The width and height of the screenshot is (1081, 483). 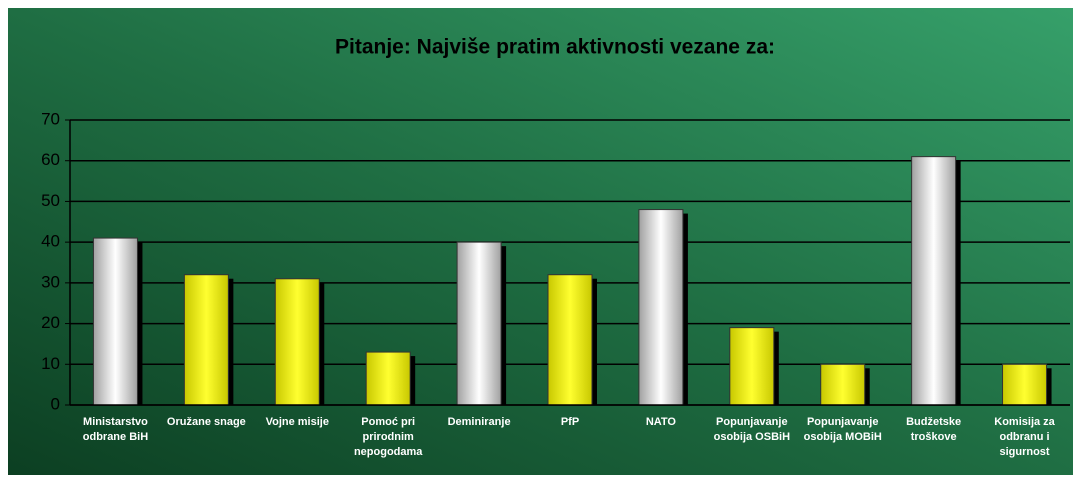 I want to click on y-tick-label: 20, so click(x=50, y=322).